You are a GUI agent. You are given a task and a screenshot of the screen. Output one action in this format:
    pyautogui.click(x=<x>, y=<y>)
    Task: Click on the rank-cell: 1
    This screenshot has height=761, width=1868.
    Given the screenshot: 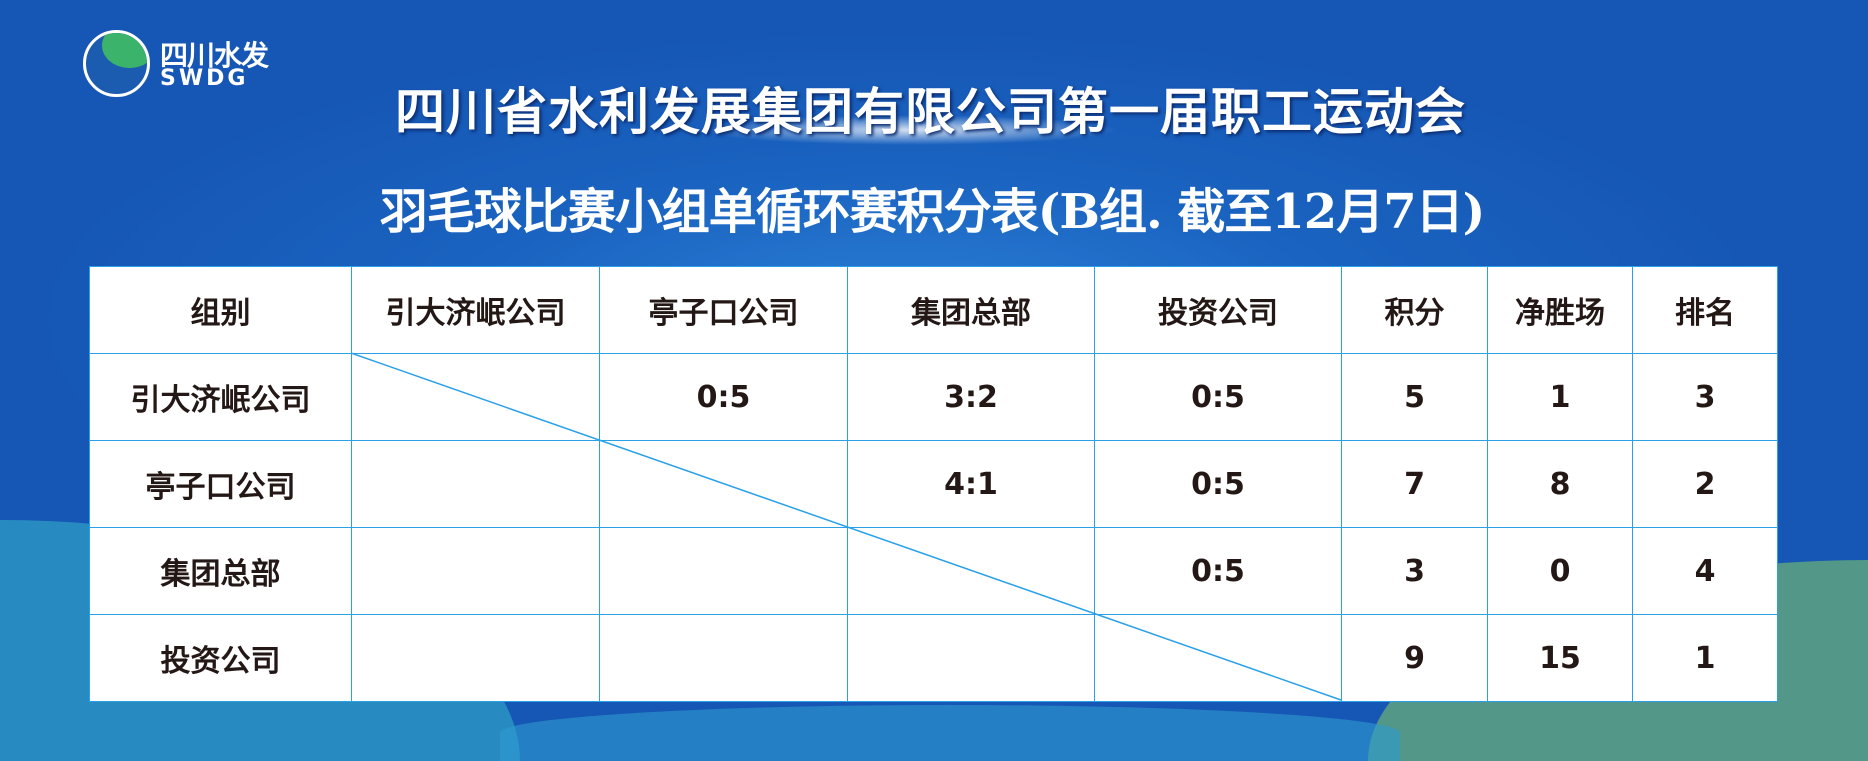 What is the action you would take?
    pyautogui.click(x=1705, y=658)
    